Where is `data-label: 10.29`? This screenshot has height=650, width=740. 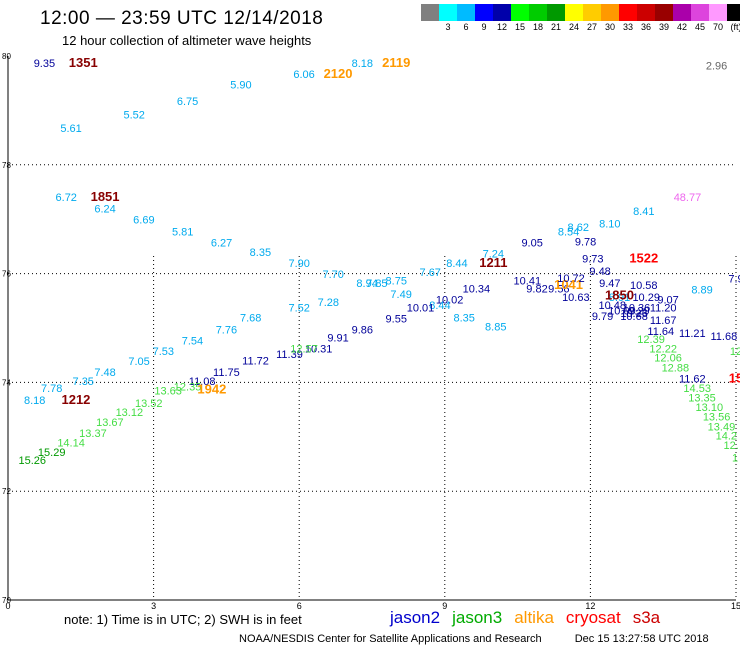
data-label: 10.29 is located at coordinates (646, 298).